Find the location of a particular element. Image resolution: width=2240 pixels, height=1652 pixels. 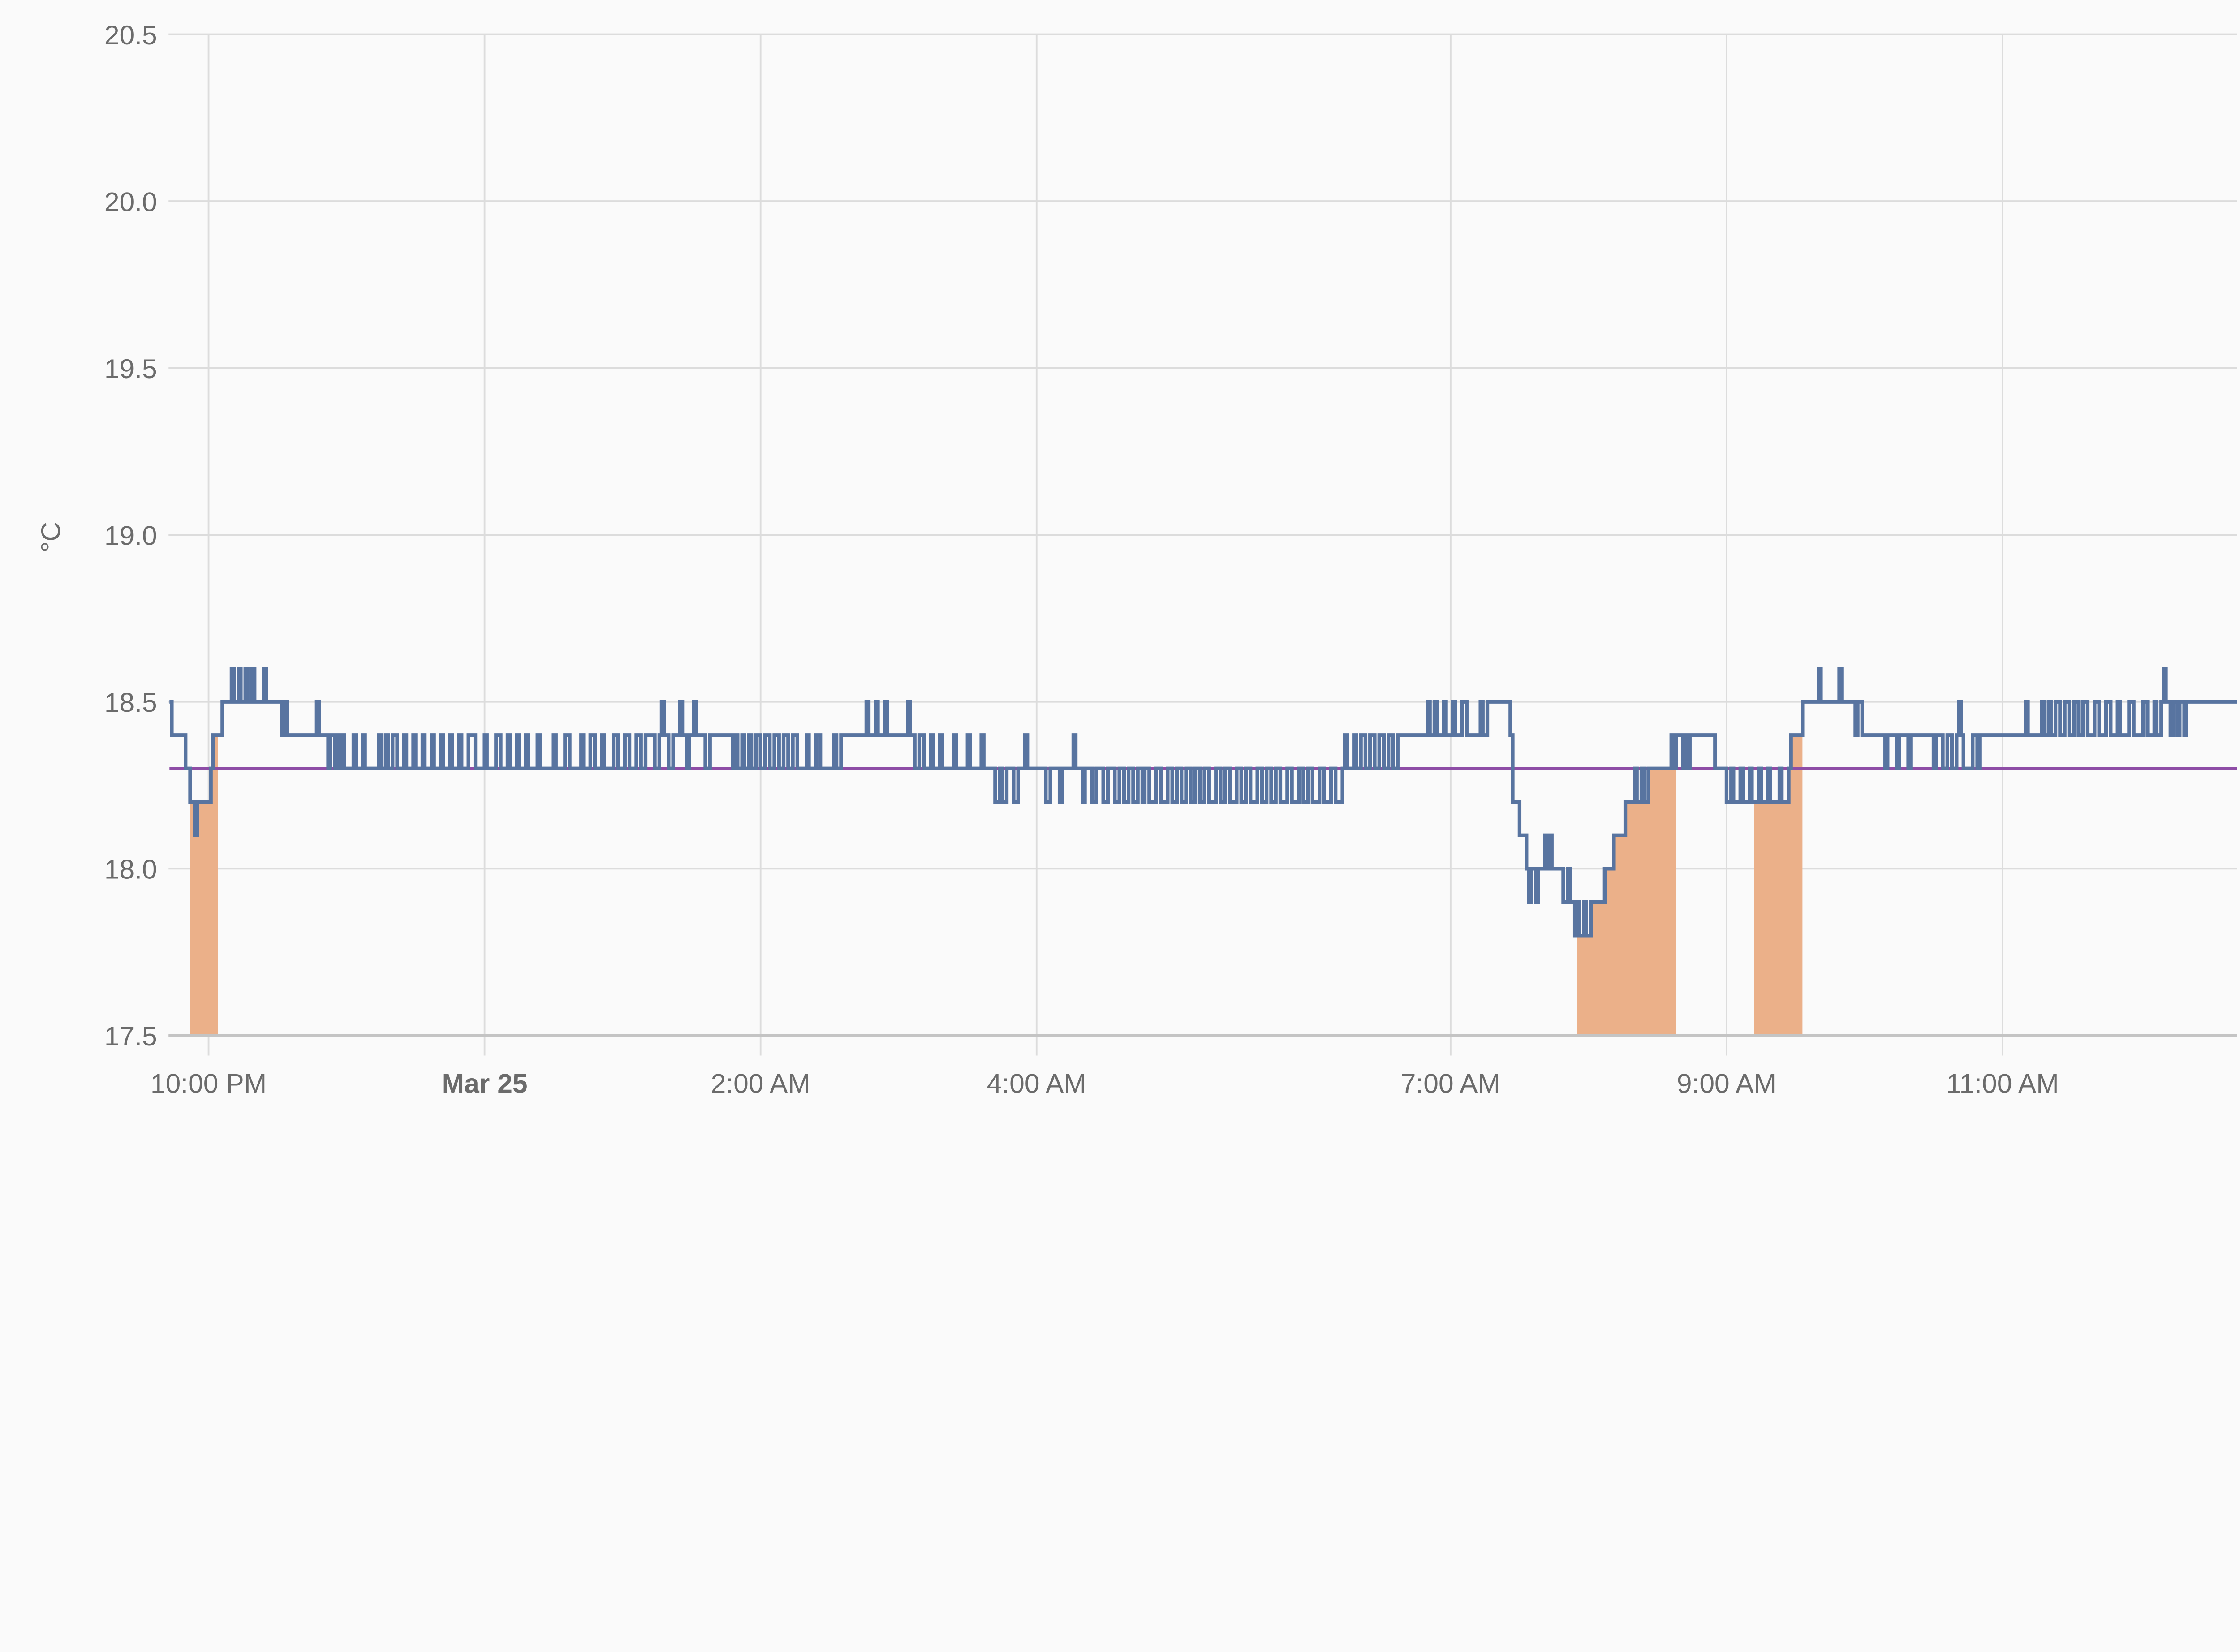

y-tick-label: 19.5 is located at coordinates (131, 368).